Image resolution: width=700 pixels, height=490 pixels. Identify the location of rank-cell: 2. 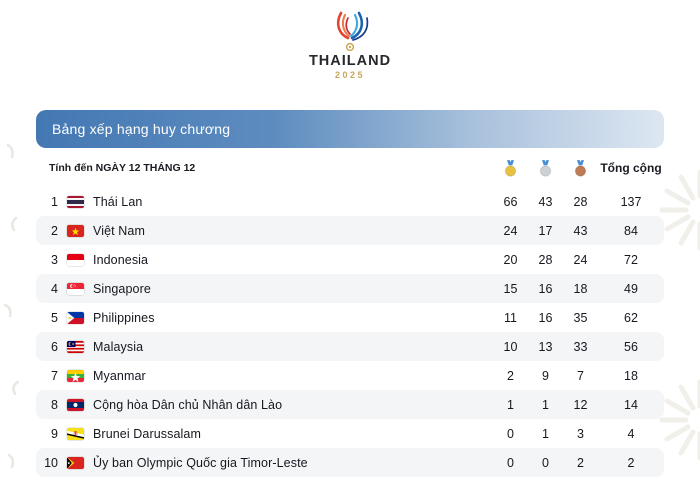
(54, 230).